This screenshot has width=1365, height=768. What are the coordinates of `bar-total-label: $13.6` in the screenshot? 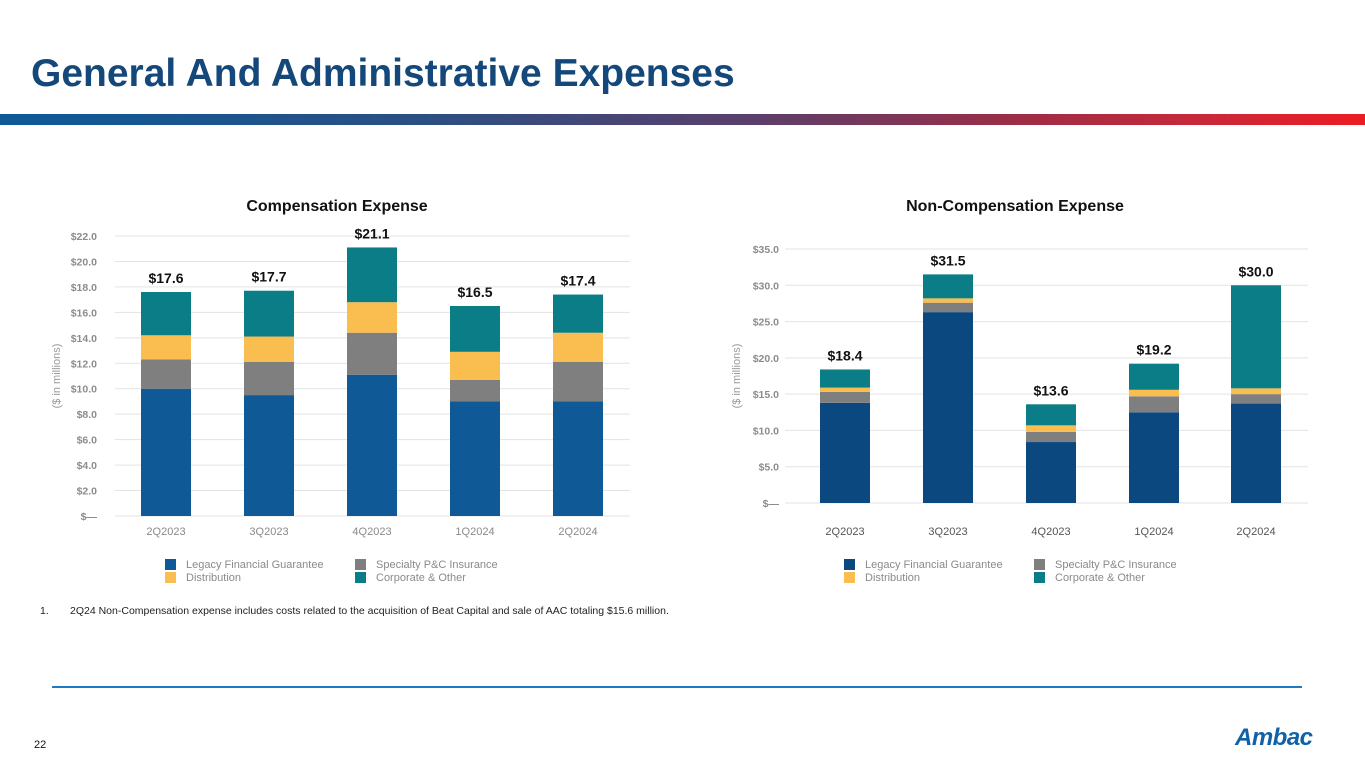 It's located at (1050, 390).